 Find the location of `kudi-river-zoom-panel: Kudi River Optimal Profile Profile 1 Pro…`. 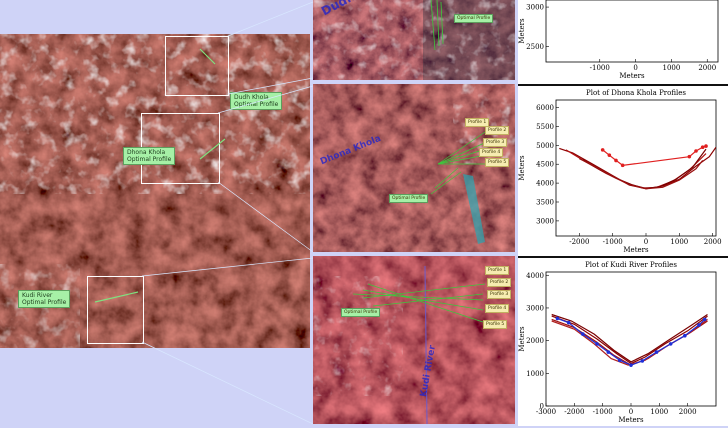

kudi-river-zoom-panel: Kudi River Optimal Profile Profile 1 Pro… is located at coordinates (414, 340).